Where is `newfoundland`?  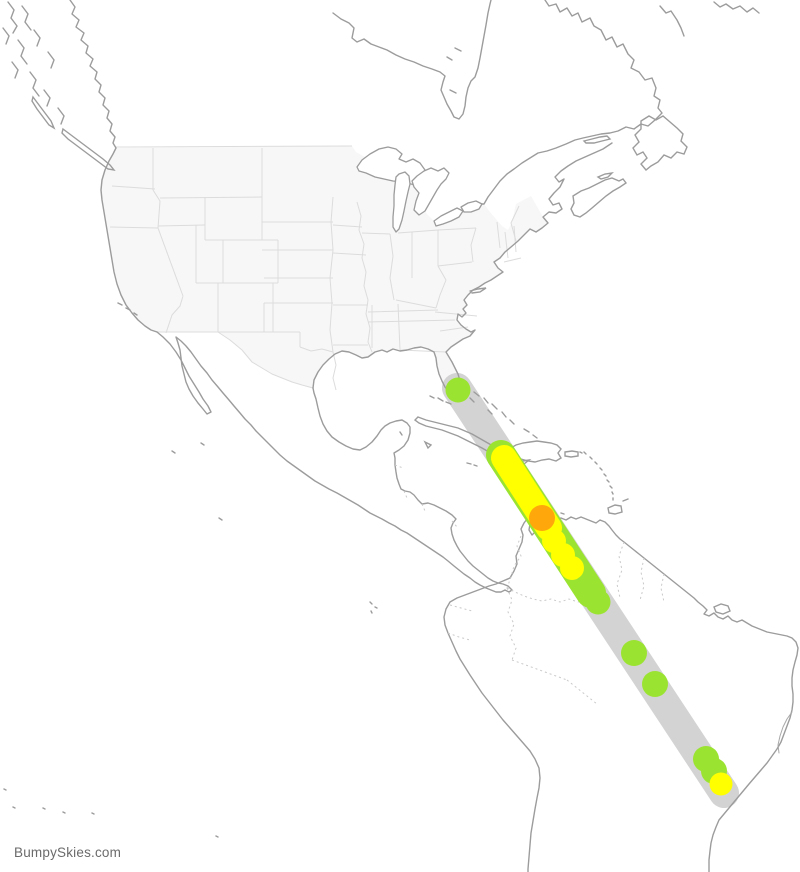
newfoundland is located at coordinates (660, 143).